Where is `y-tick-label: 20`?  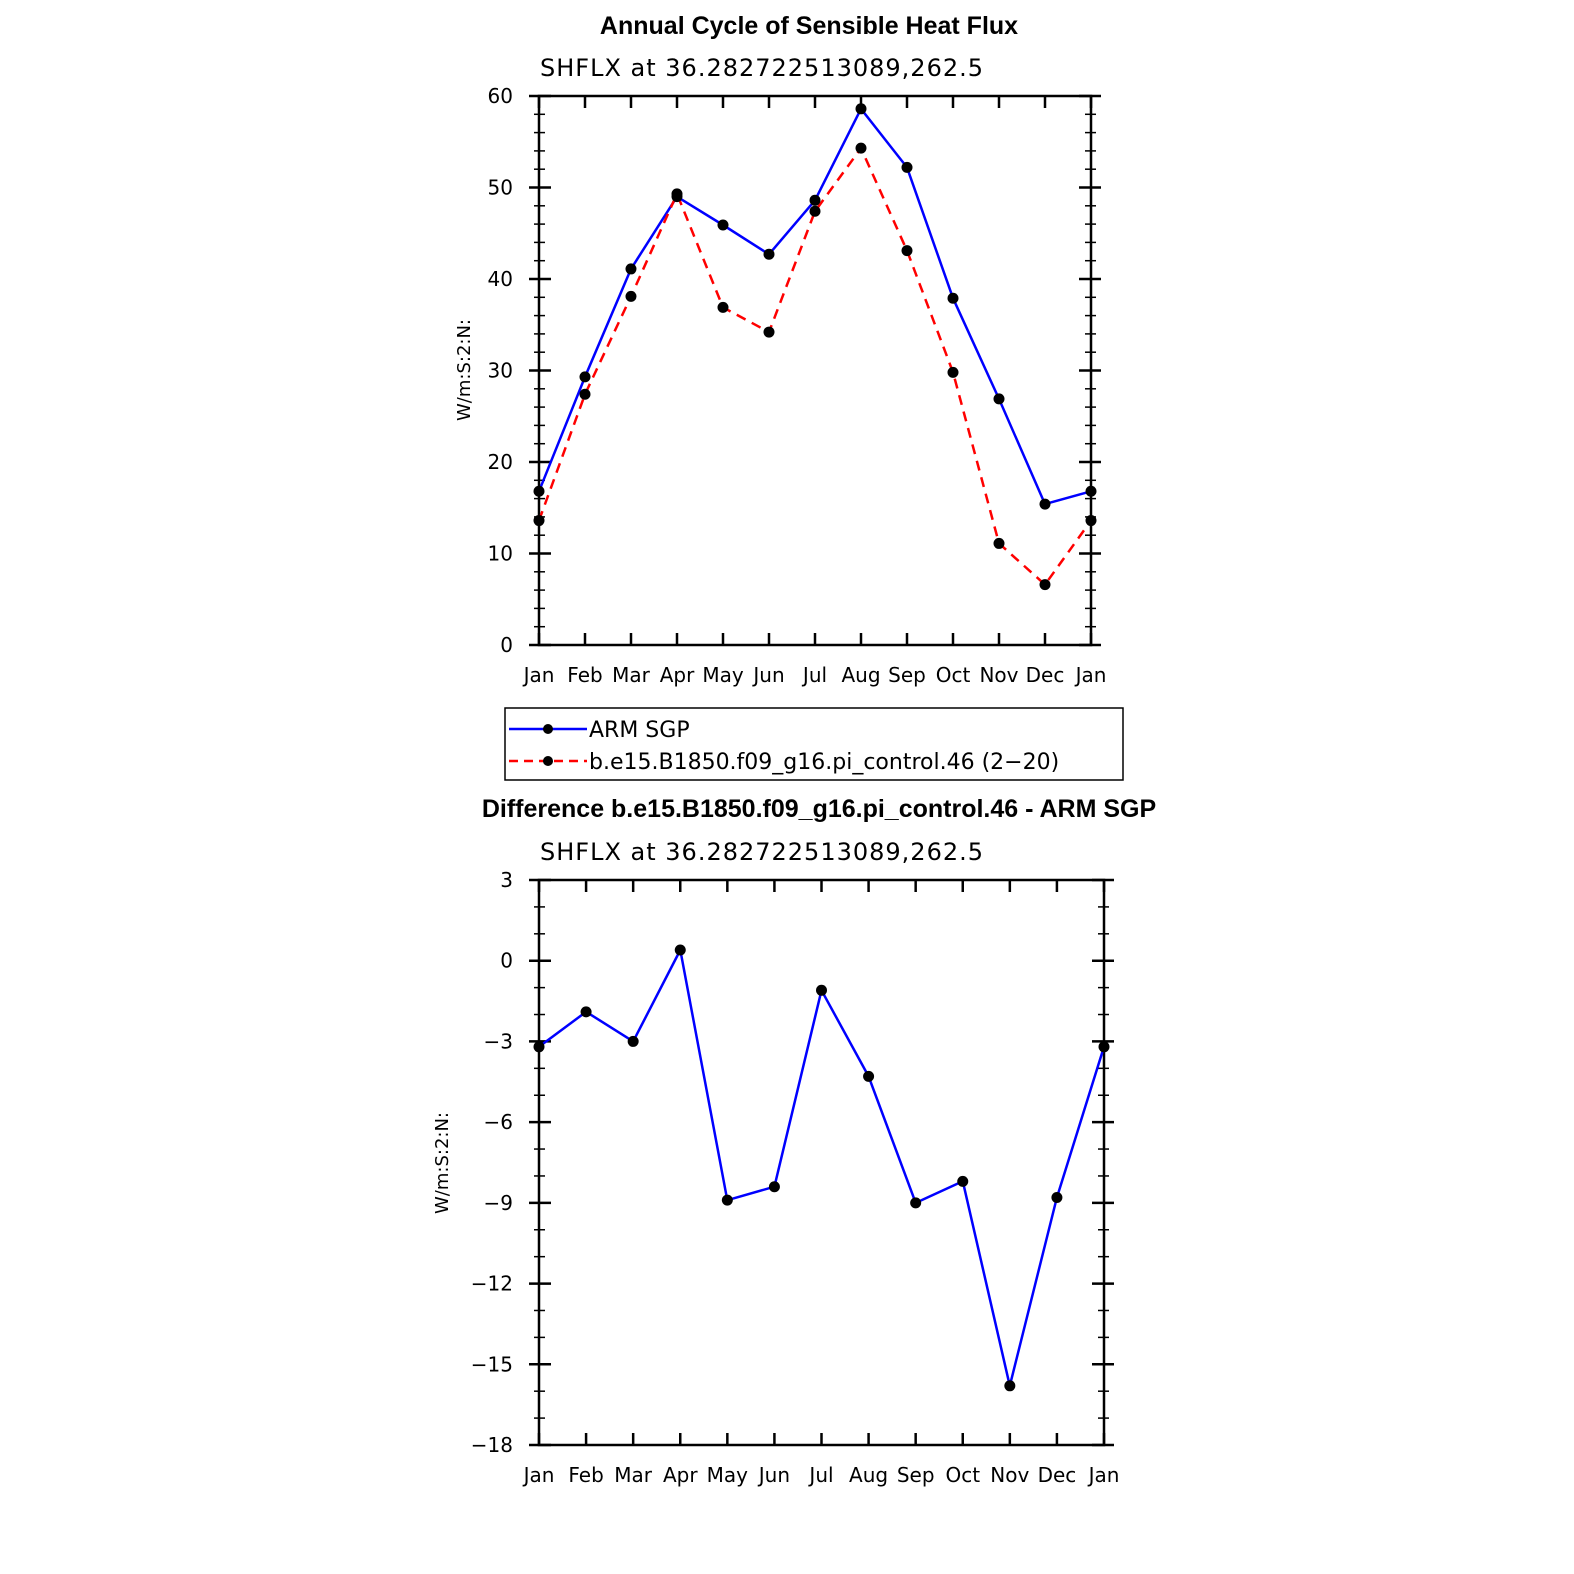
y-tick-label: 20 is located at coordinates (500, 462).